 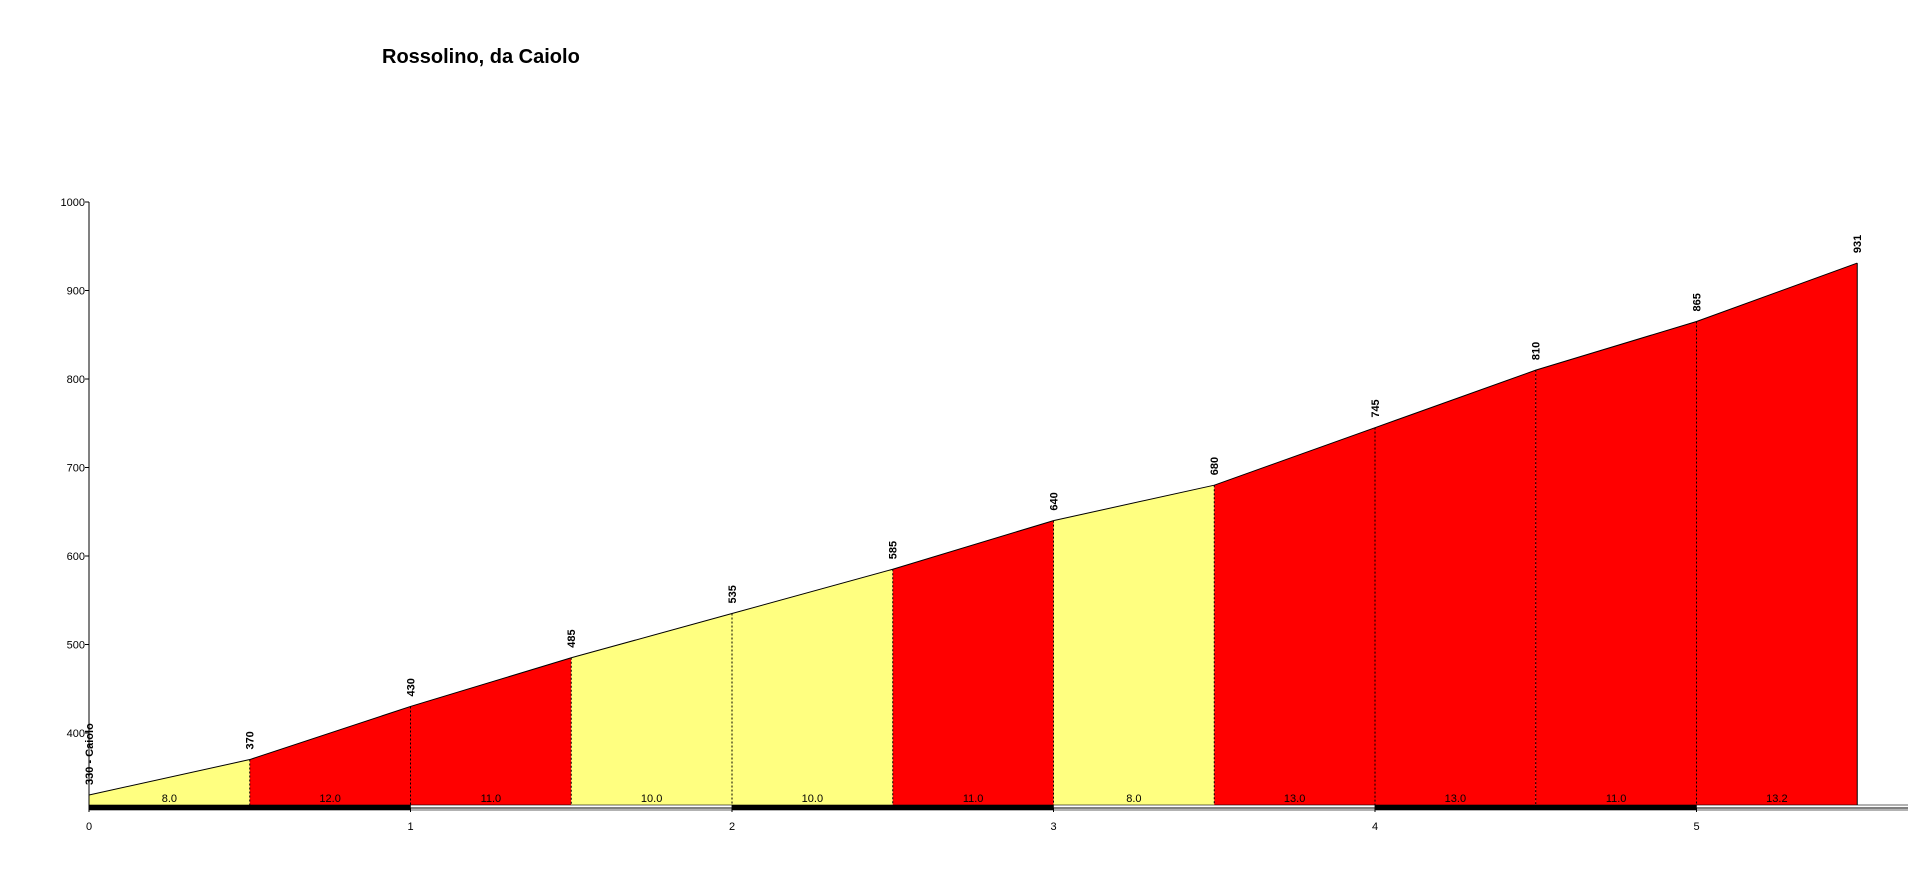 What do you see at coordinates (1698, 302) in the screenshot?
I see `elevation-label: 865` at bounding box center [1698, 302].